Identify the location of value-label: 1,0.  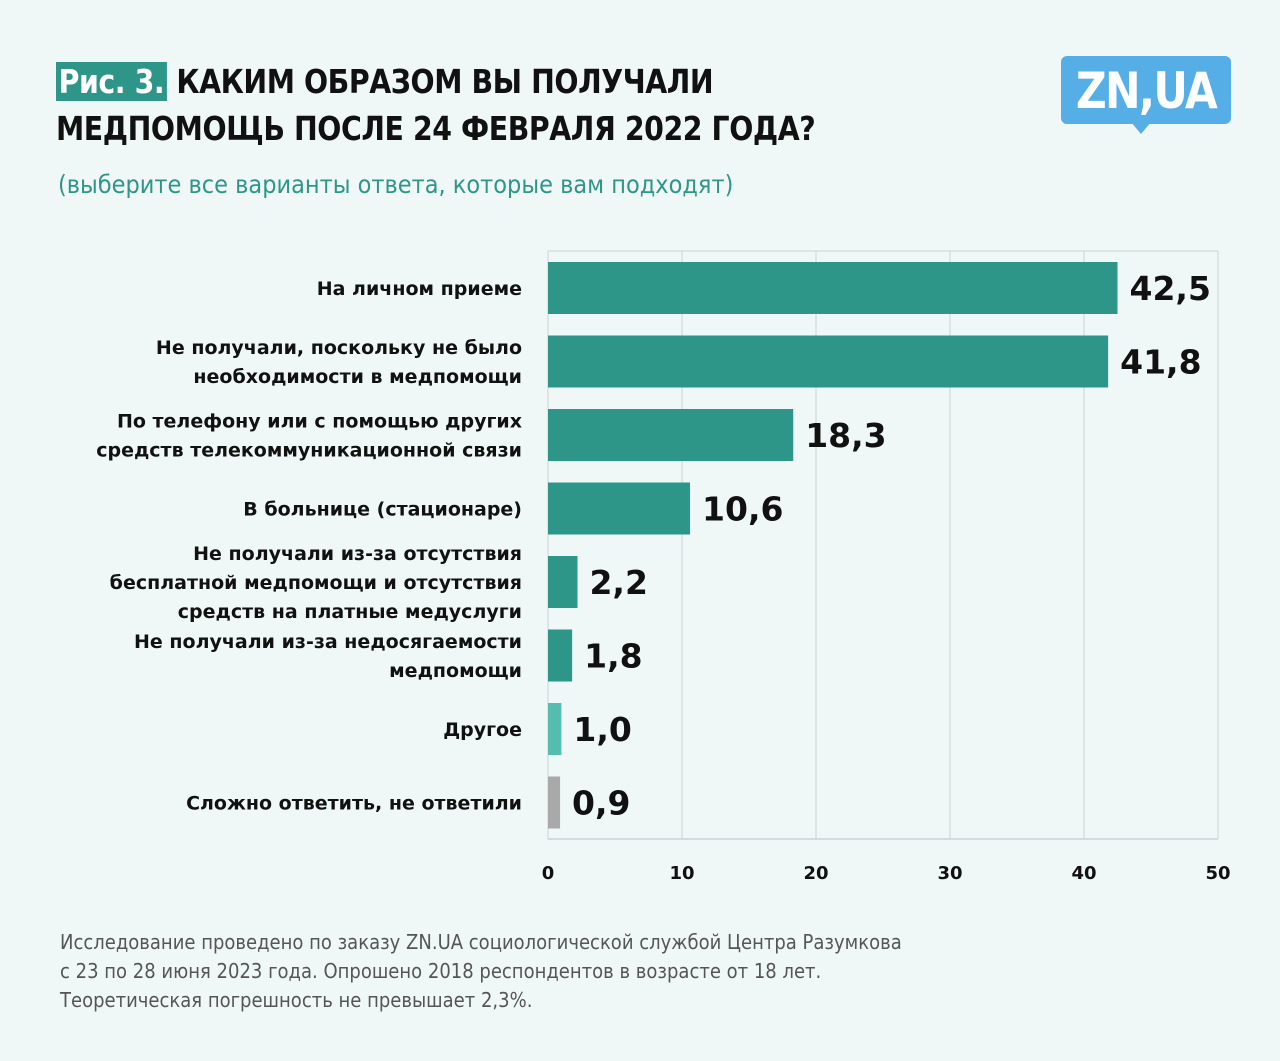
(602, 729).